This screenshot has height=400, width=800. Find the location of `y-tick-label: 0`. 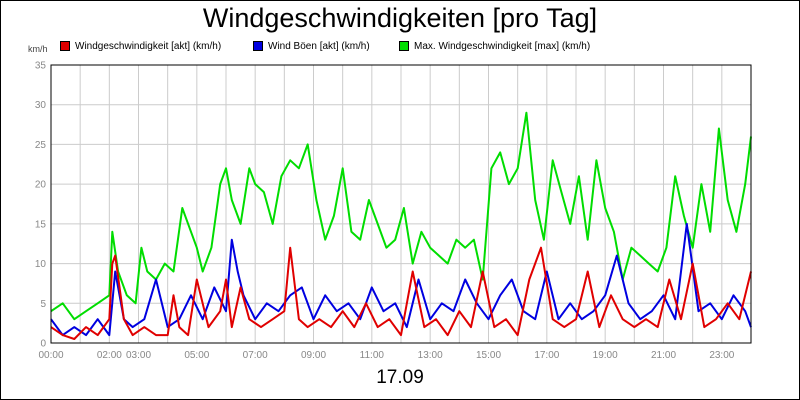

y-tick-label: 0 is located at coordinates (43, 344).